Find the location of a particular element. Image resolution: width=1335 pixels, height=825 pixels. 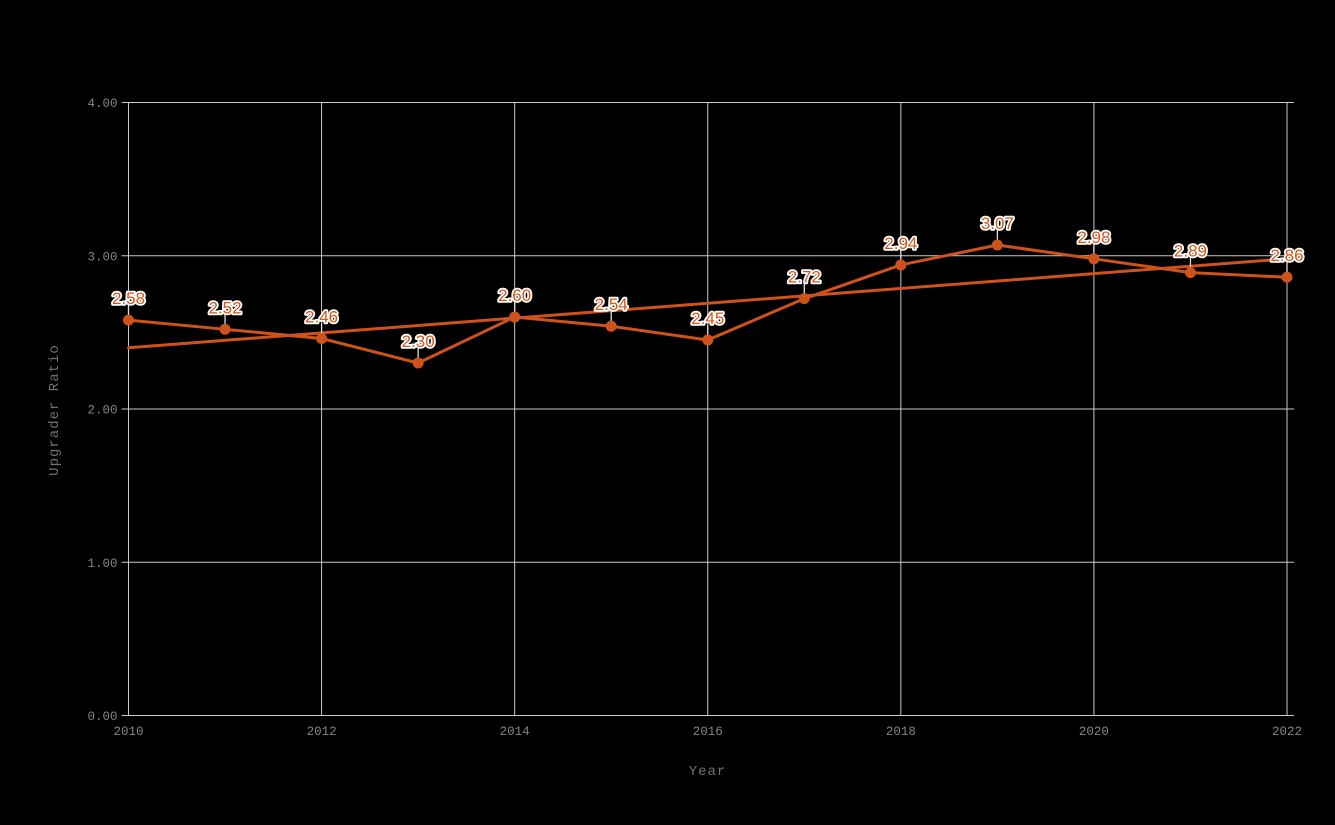

value-label: 2.52 is located at coordinates (224, 307).